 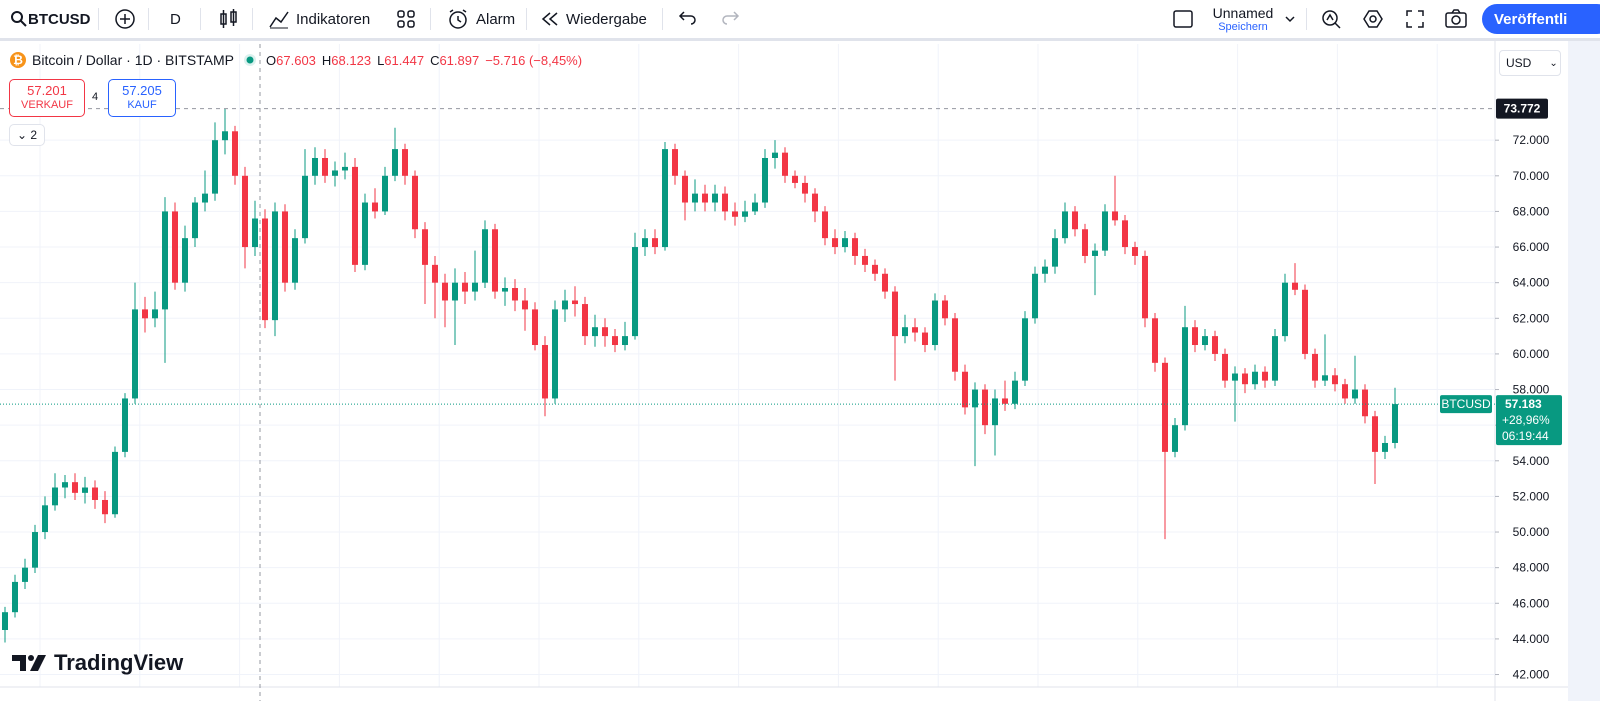 What do you see at coordinates (27, 135) in the screenshot?
I see `indicators-toggle: ⌄ 2` at bounding box center [27, 135].